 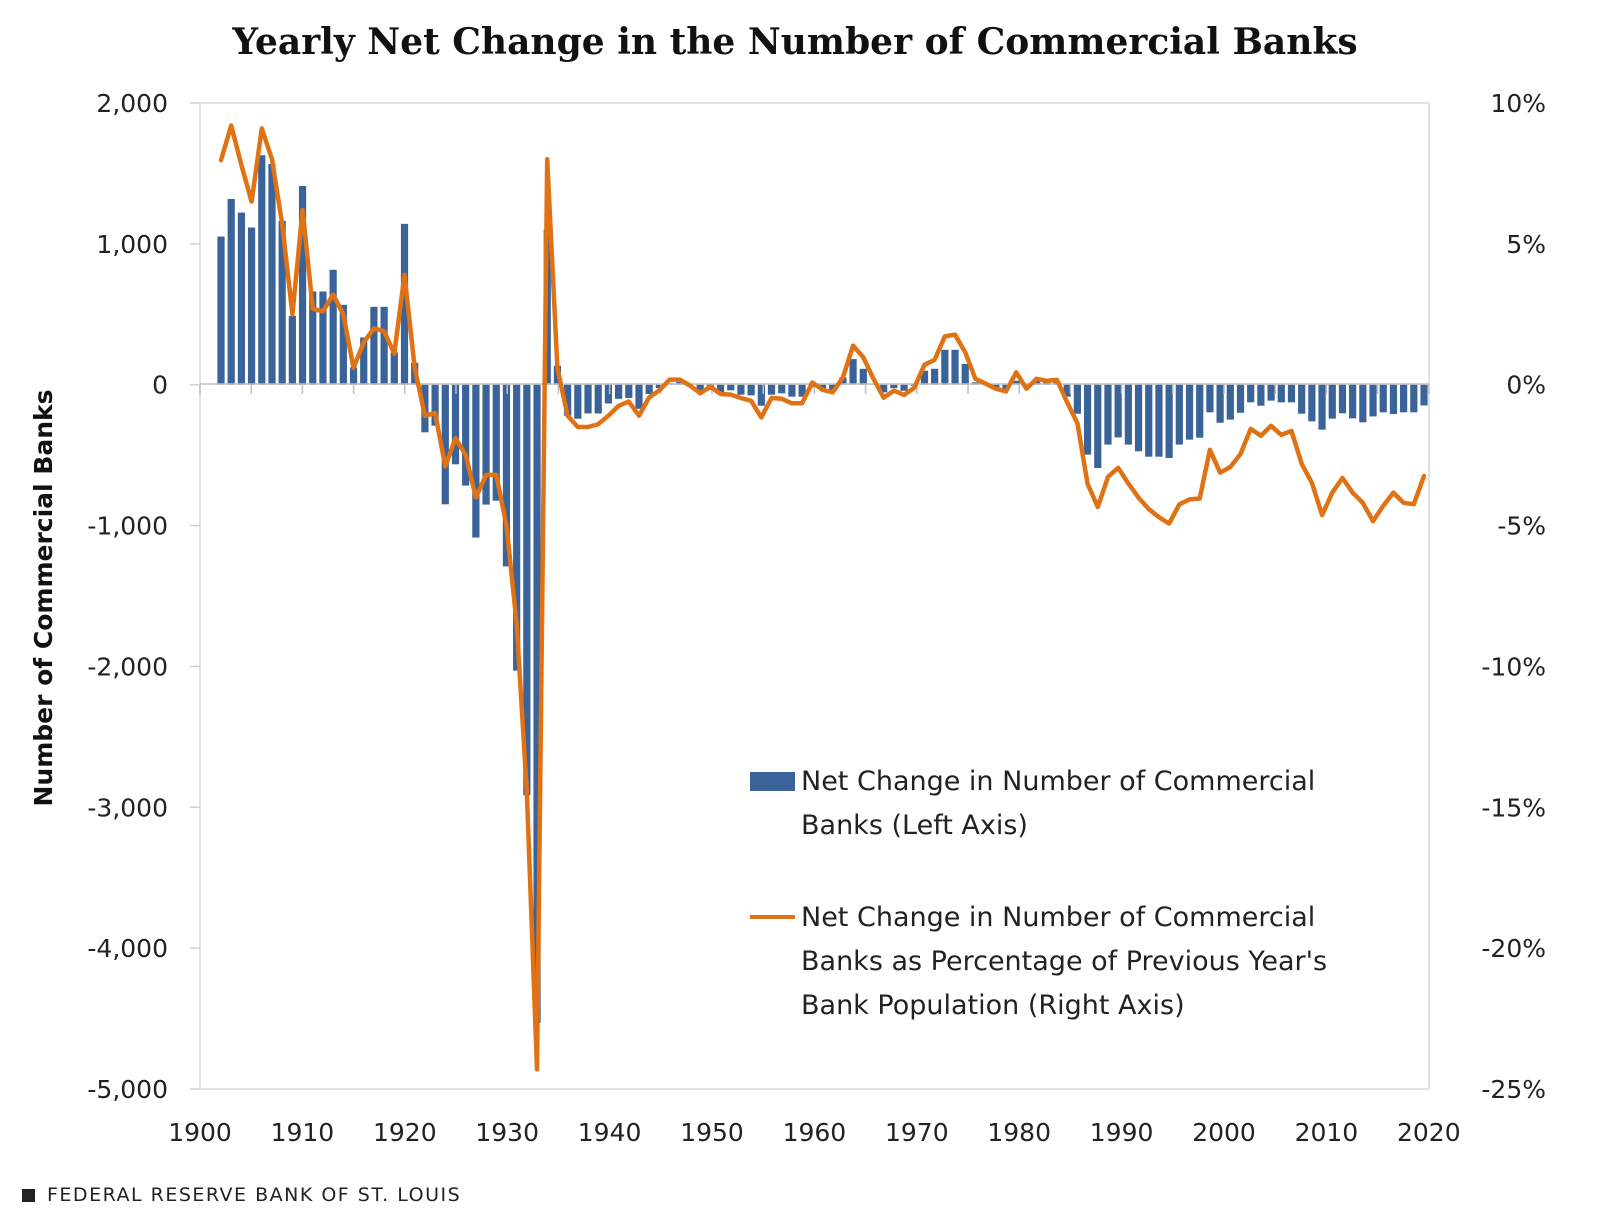 I want to click on bar-1978, so click(x=996, y=386).